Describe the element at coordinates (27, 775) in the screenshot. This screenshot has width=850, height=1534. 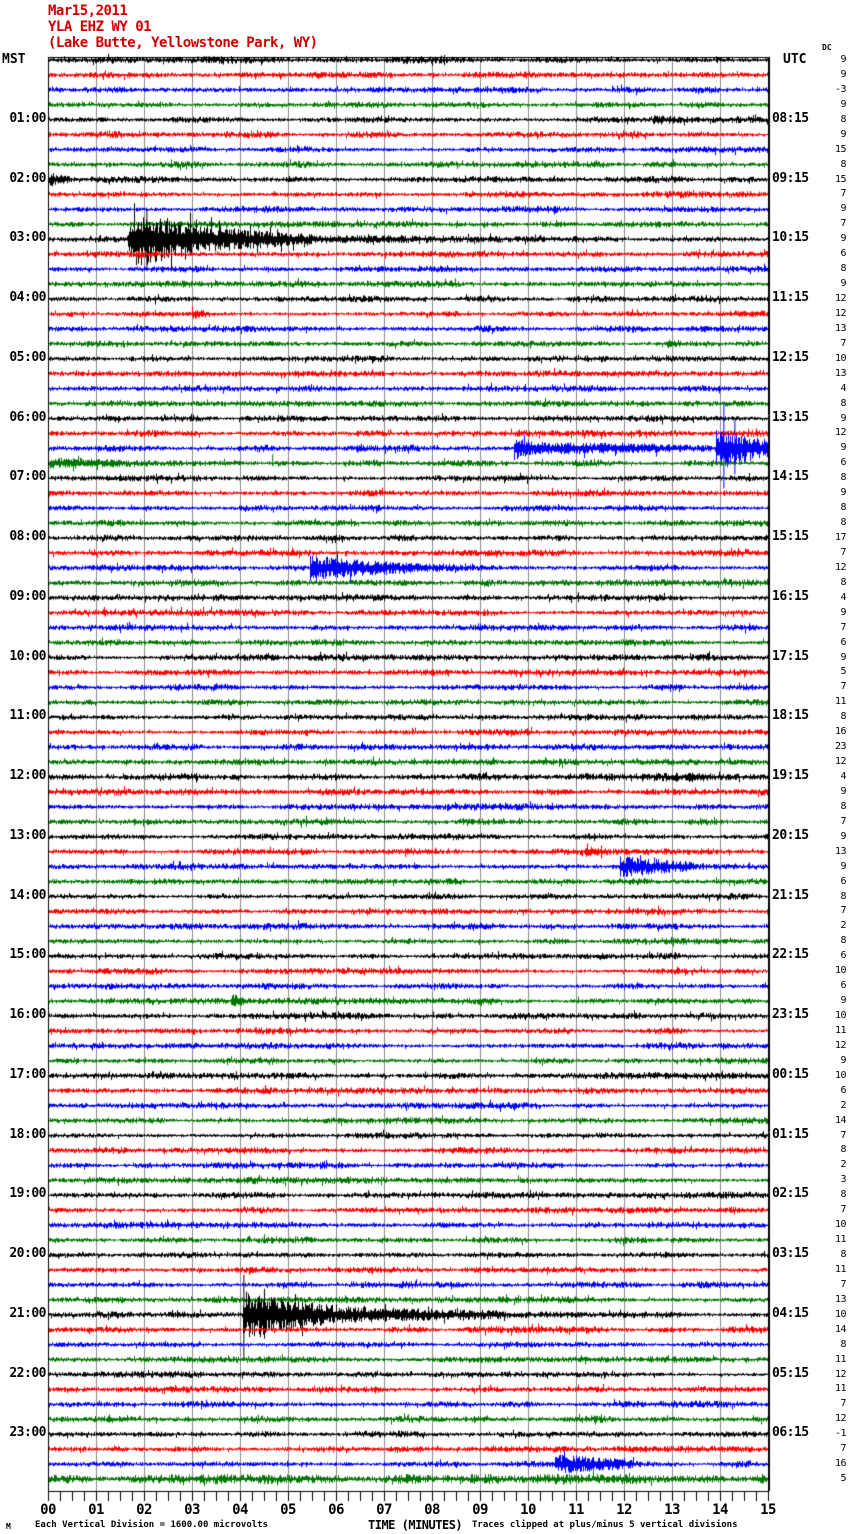
I see `mst-hour-label: 12:00` at that location.